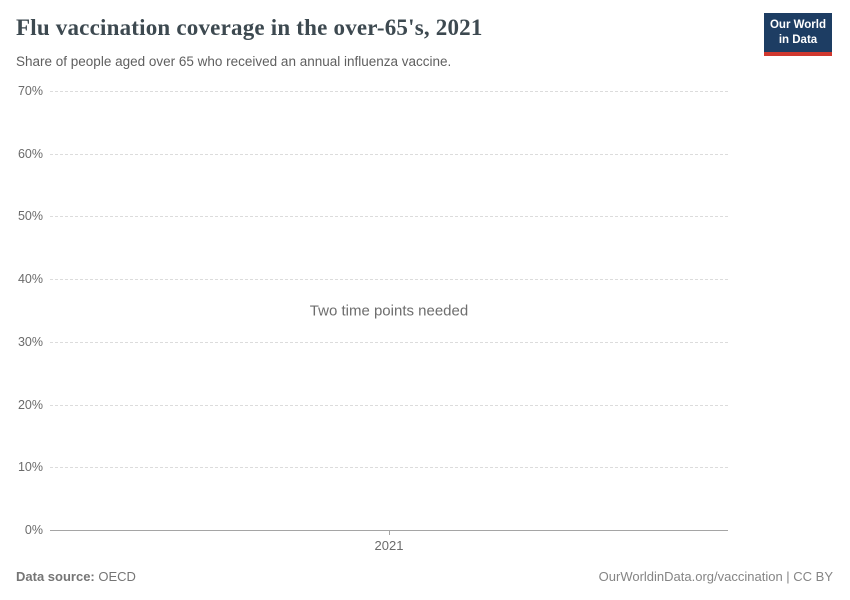 The height and width of the screenshot is (600, 850). Describe the element at coordinates (797, 25) in the screenshot. I see `owid-logo-line1: Our World` at that location.